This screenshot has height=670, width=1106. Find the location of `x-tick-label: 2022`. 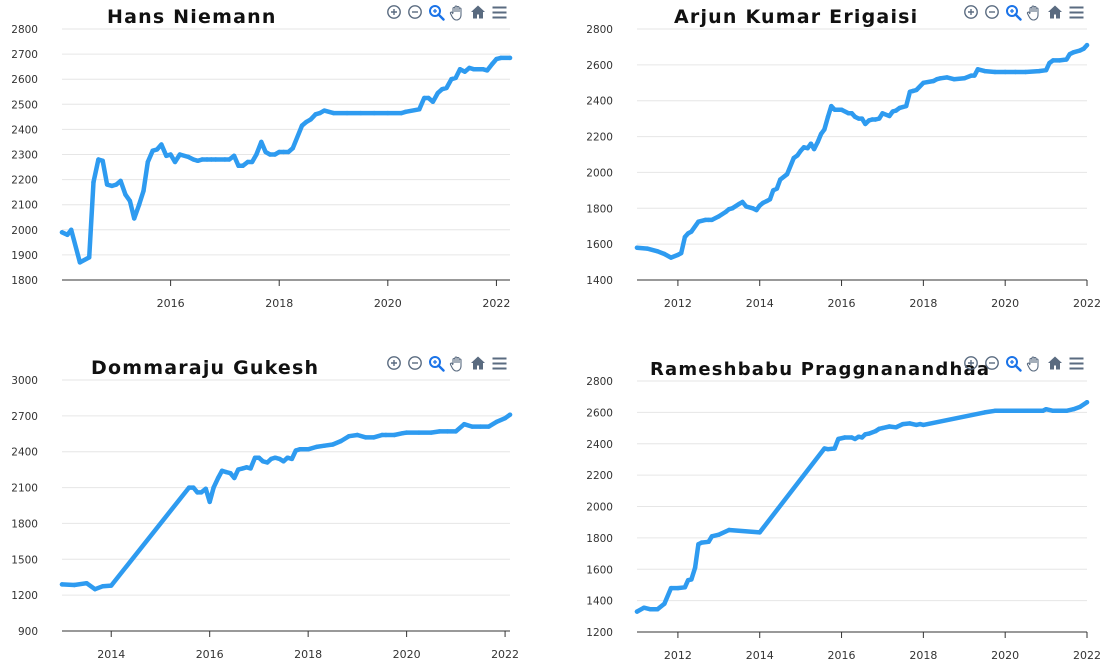

x-tick-label: 2022 is located at coordinates (505, 654).